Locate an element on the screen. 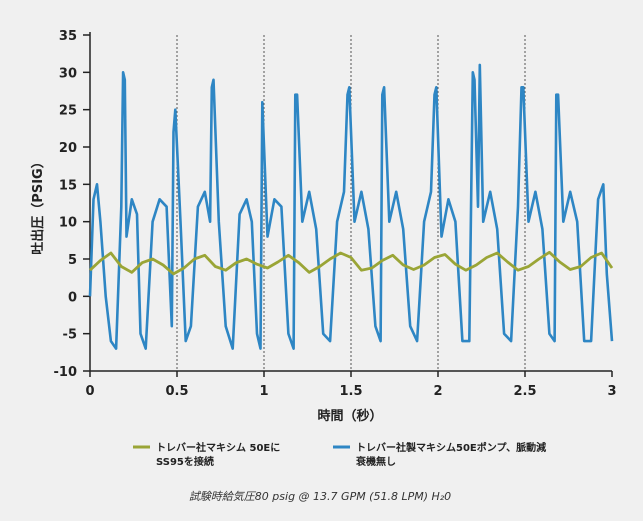 Image resolution: width=643 pixels, height=521 pixels. y-tick-label-8: 30 is located at coordinates (68, 73).